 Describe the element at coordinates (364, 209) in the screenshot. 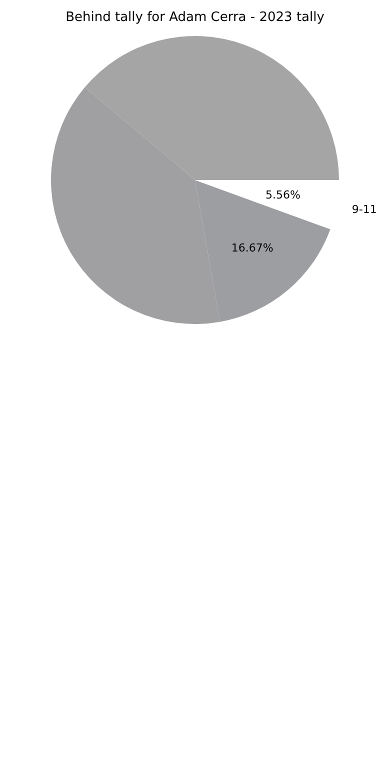

I see `slice-label: 9-11` at that location.